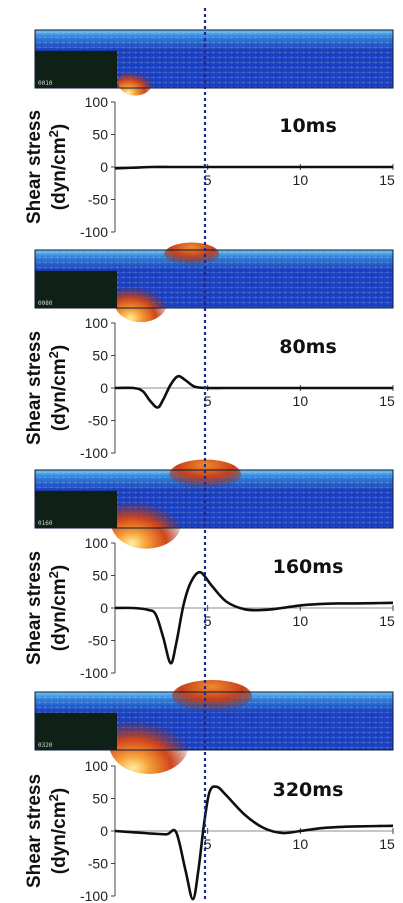  Describe the element at coordinates (308, 126) in the screenshot. I see `time-label: 10ms` at that location.